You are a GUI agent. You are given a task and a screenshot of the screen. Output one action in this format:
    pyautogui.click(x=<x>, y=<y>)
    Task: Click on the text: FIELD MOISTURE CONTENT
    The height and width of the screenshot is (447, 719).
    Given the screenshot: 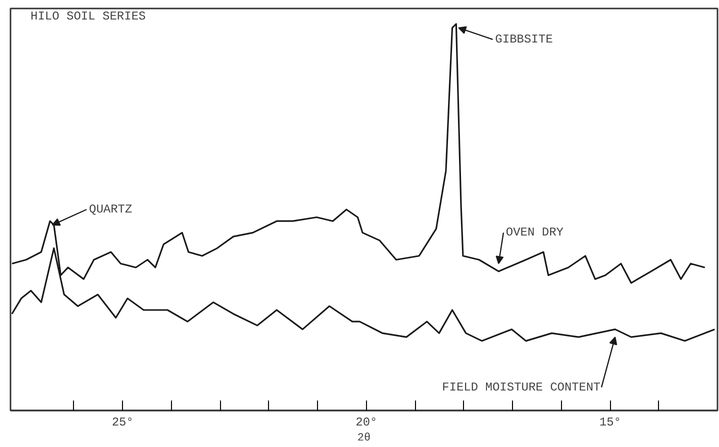 What is the action you would take?
    pyautogui.click(x=521, y=387)
    